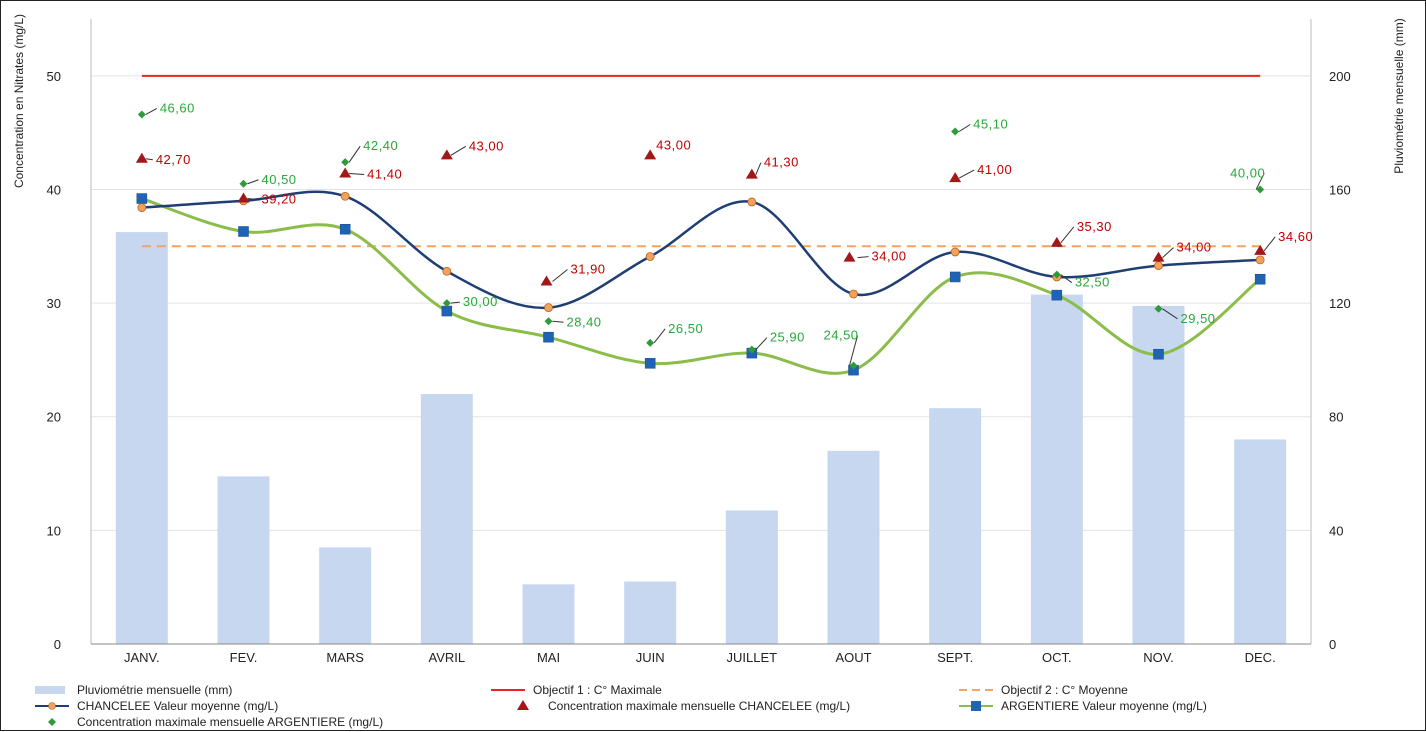  Describe the element at coordinates (1198, 318) in the screenshot. I see `argentiere-max-label-10: 29,50` at that location.